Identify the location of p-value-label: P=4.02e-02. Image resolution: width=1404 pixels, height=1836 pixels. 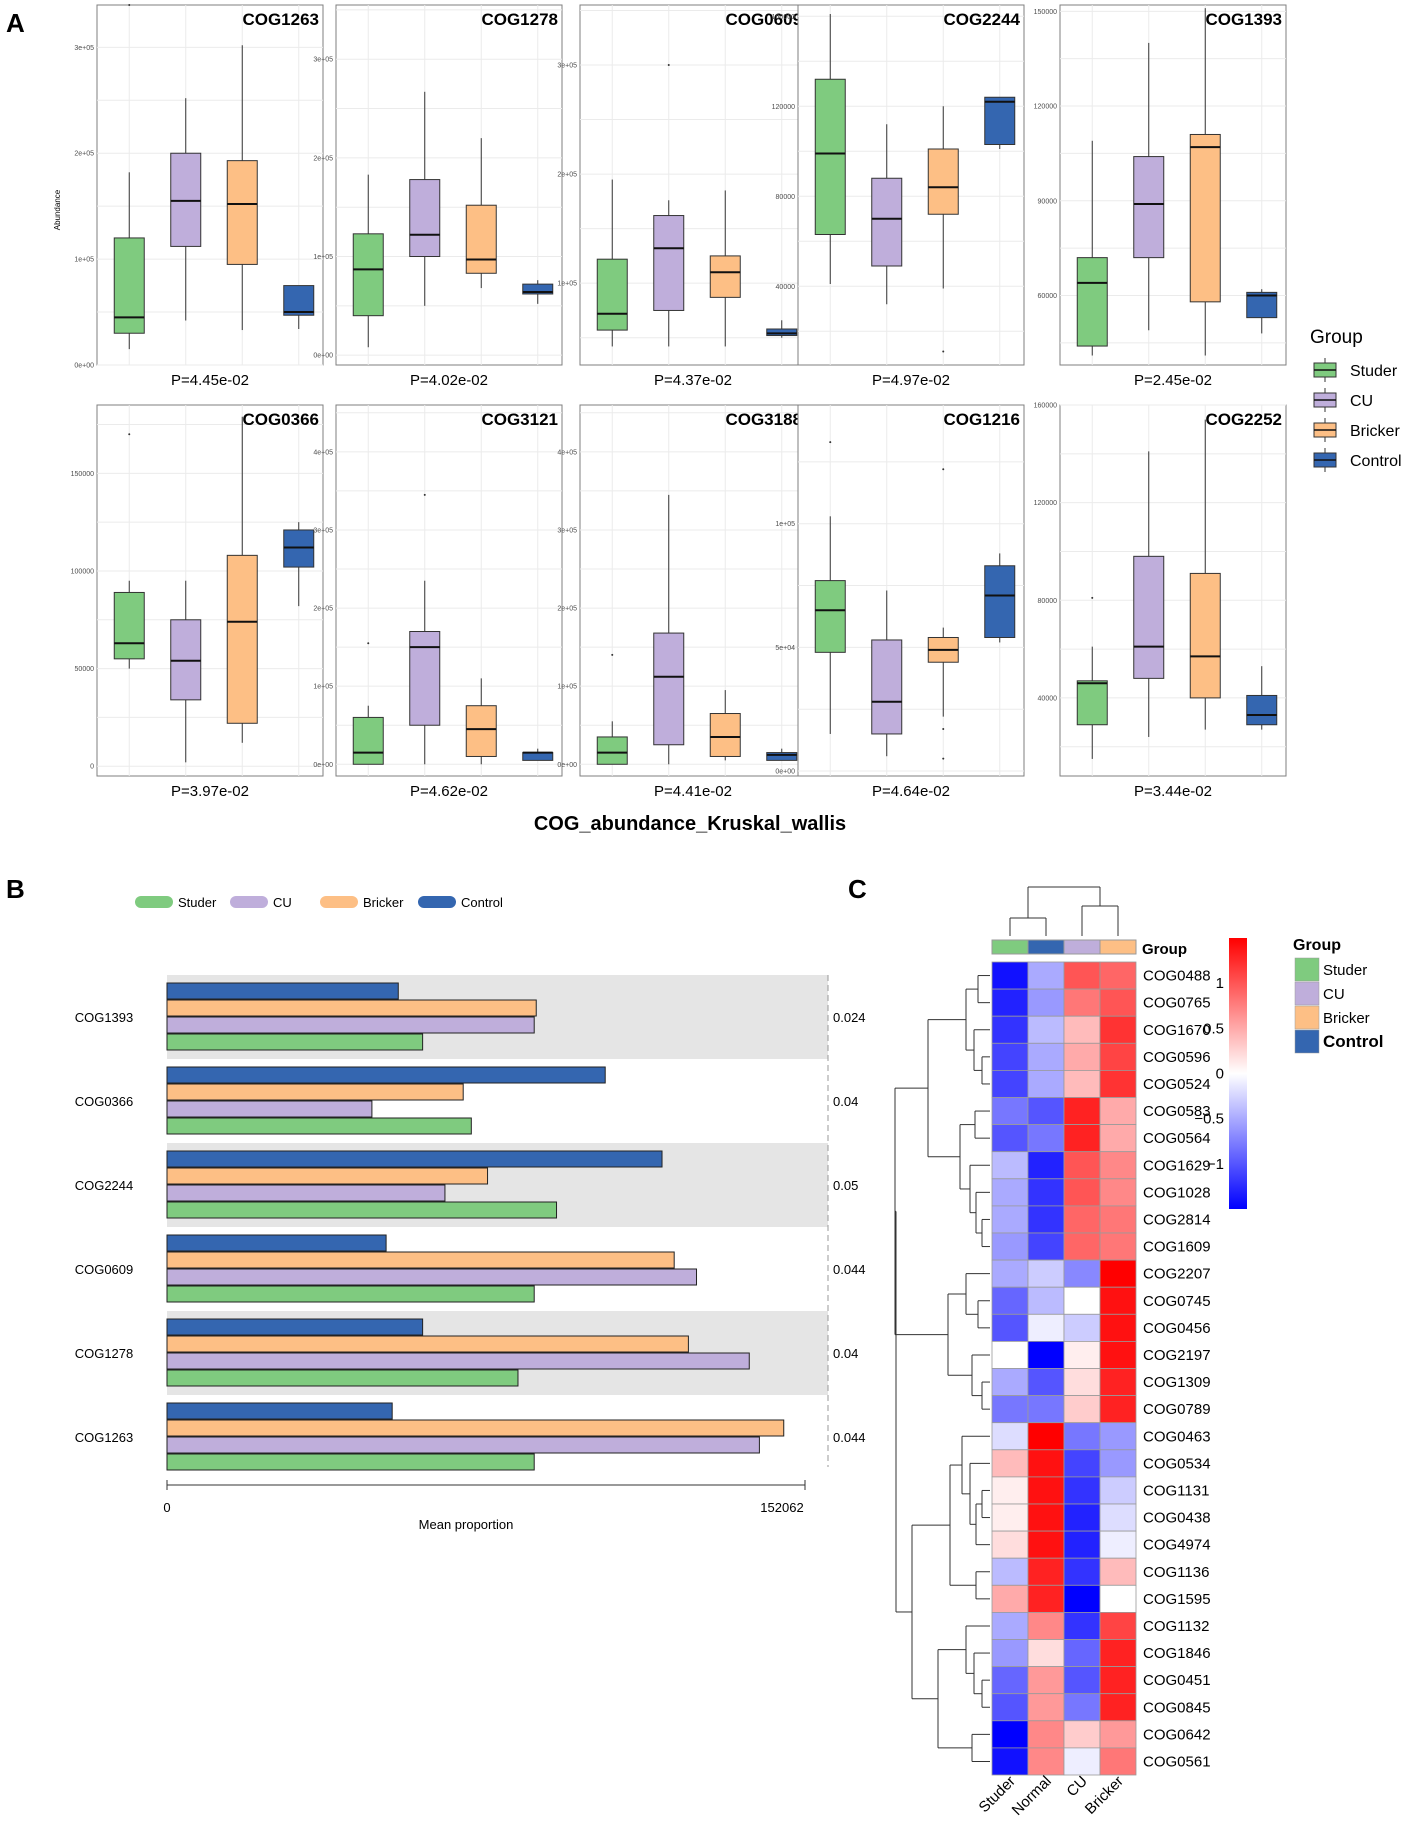
(449, 380).